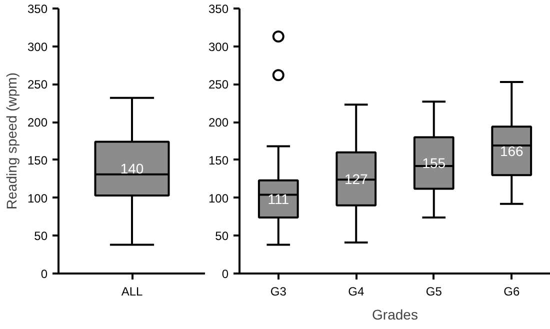 The width and height of the screenshot is (550, 329). Describe the element at coordinates (356, 291) in the screenshot. I see `x-tick-label: G4` at that location.